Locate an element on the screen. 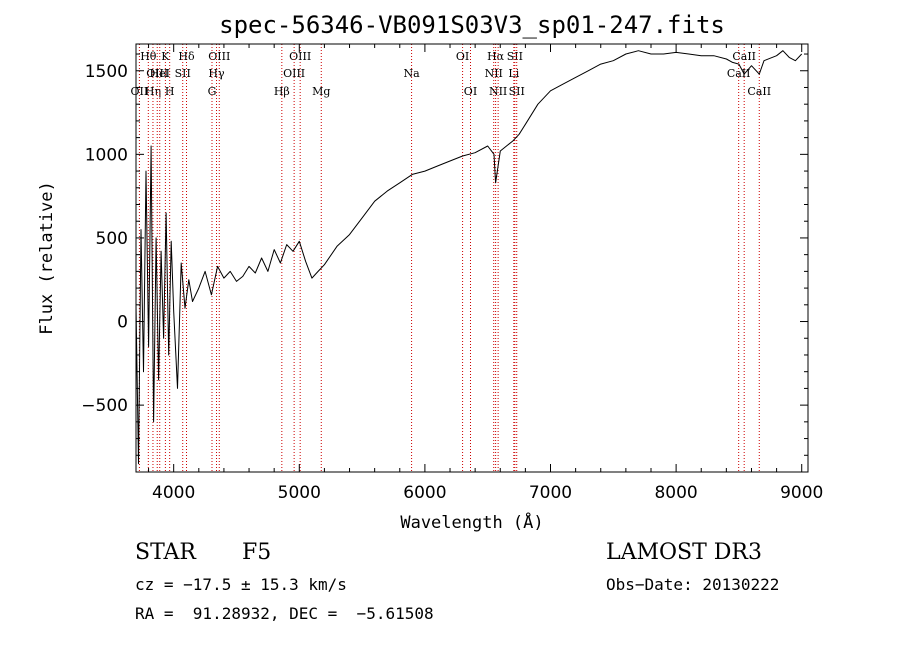 Image resolution: width=900 pixels, height=649 pixels. marker-label: Na is located at coordinates (411, 73).